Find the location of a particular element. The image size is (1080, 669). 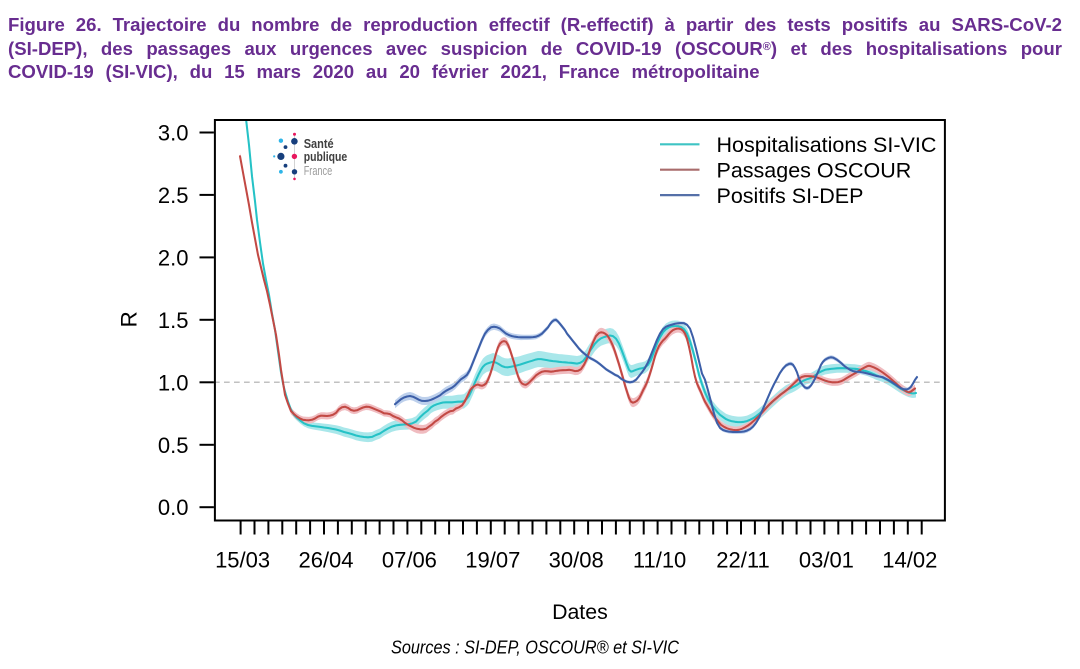

svg-text: 26/04 is located at coordinates (325, 559).